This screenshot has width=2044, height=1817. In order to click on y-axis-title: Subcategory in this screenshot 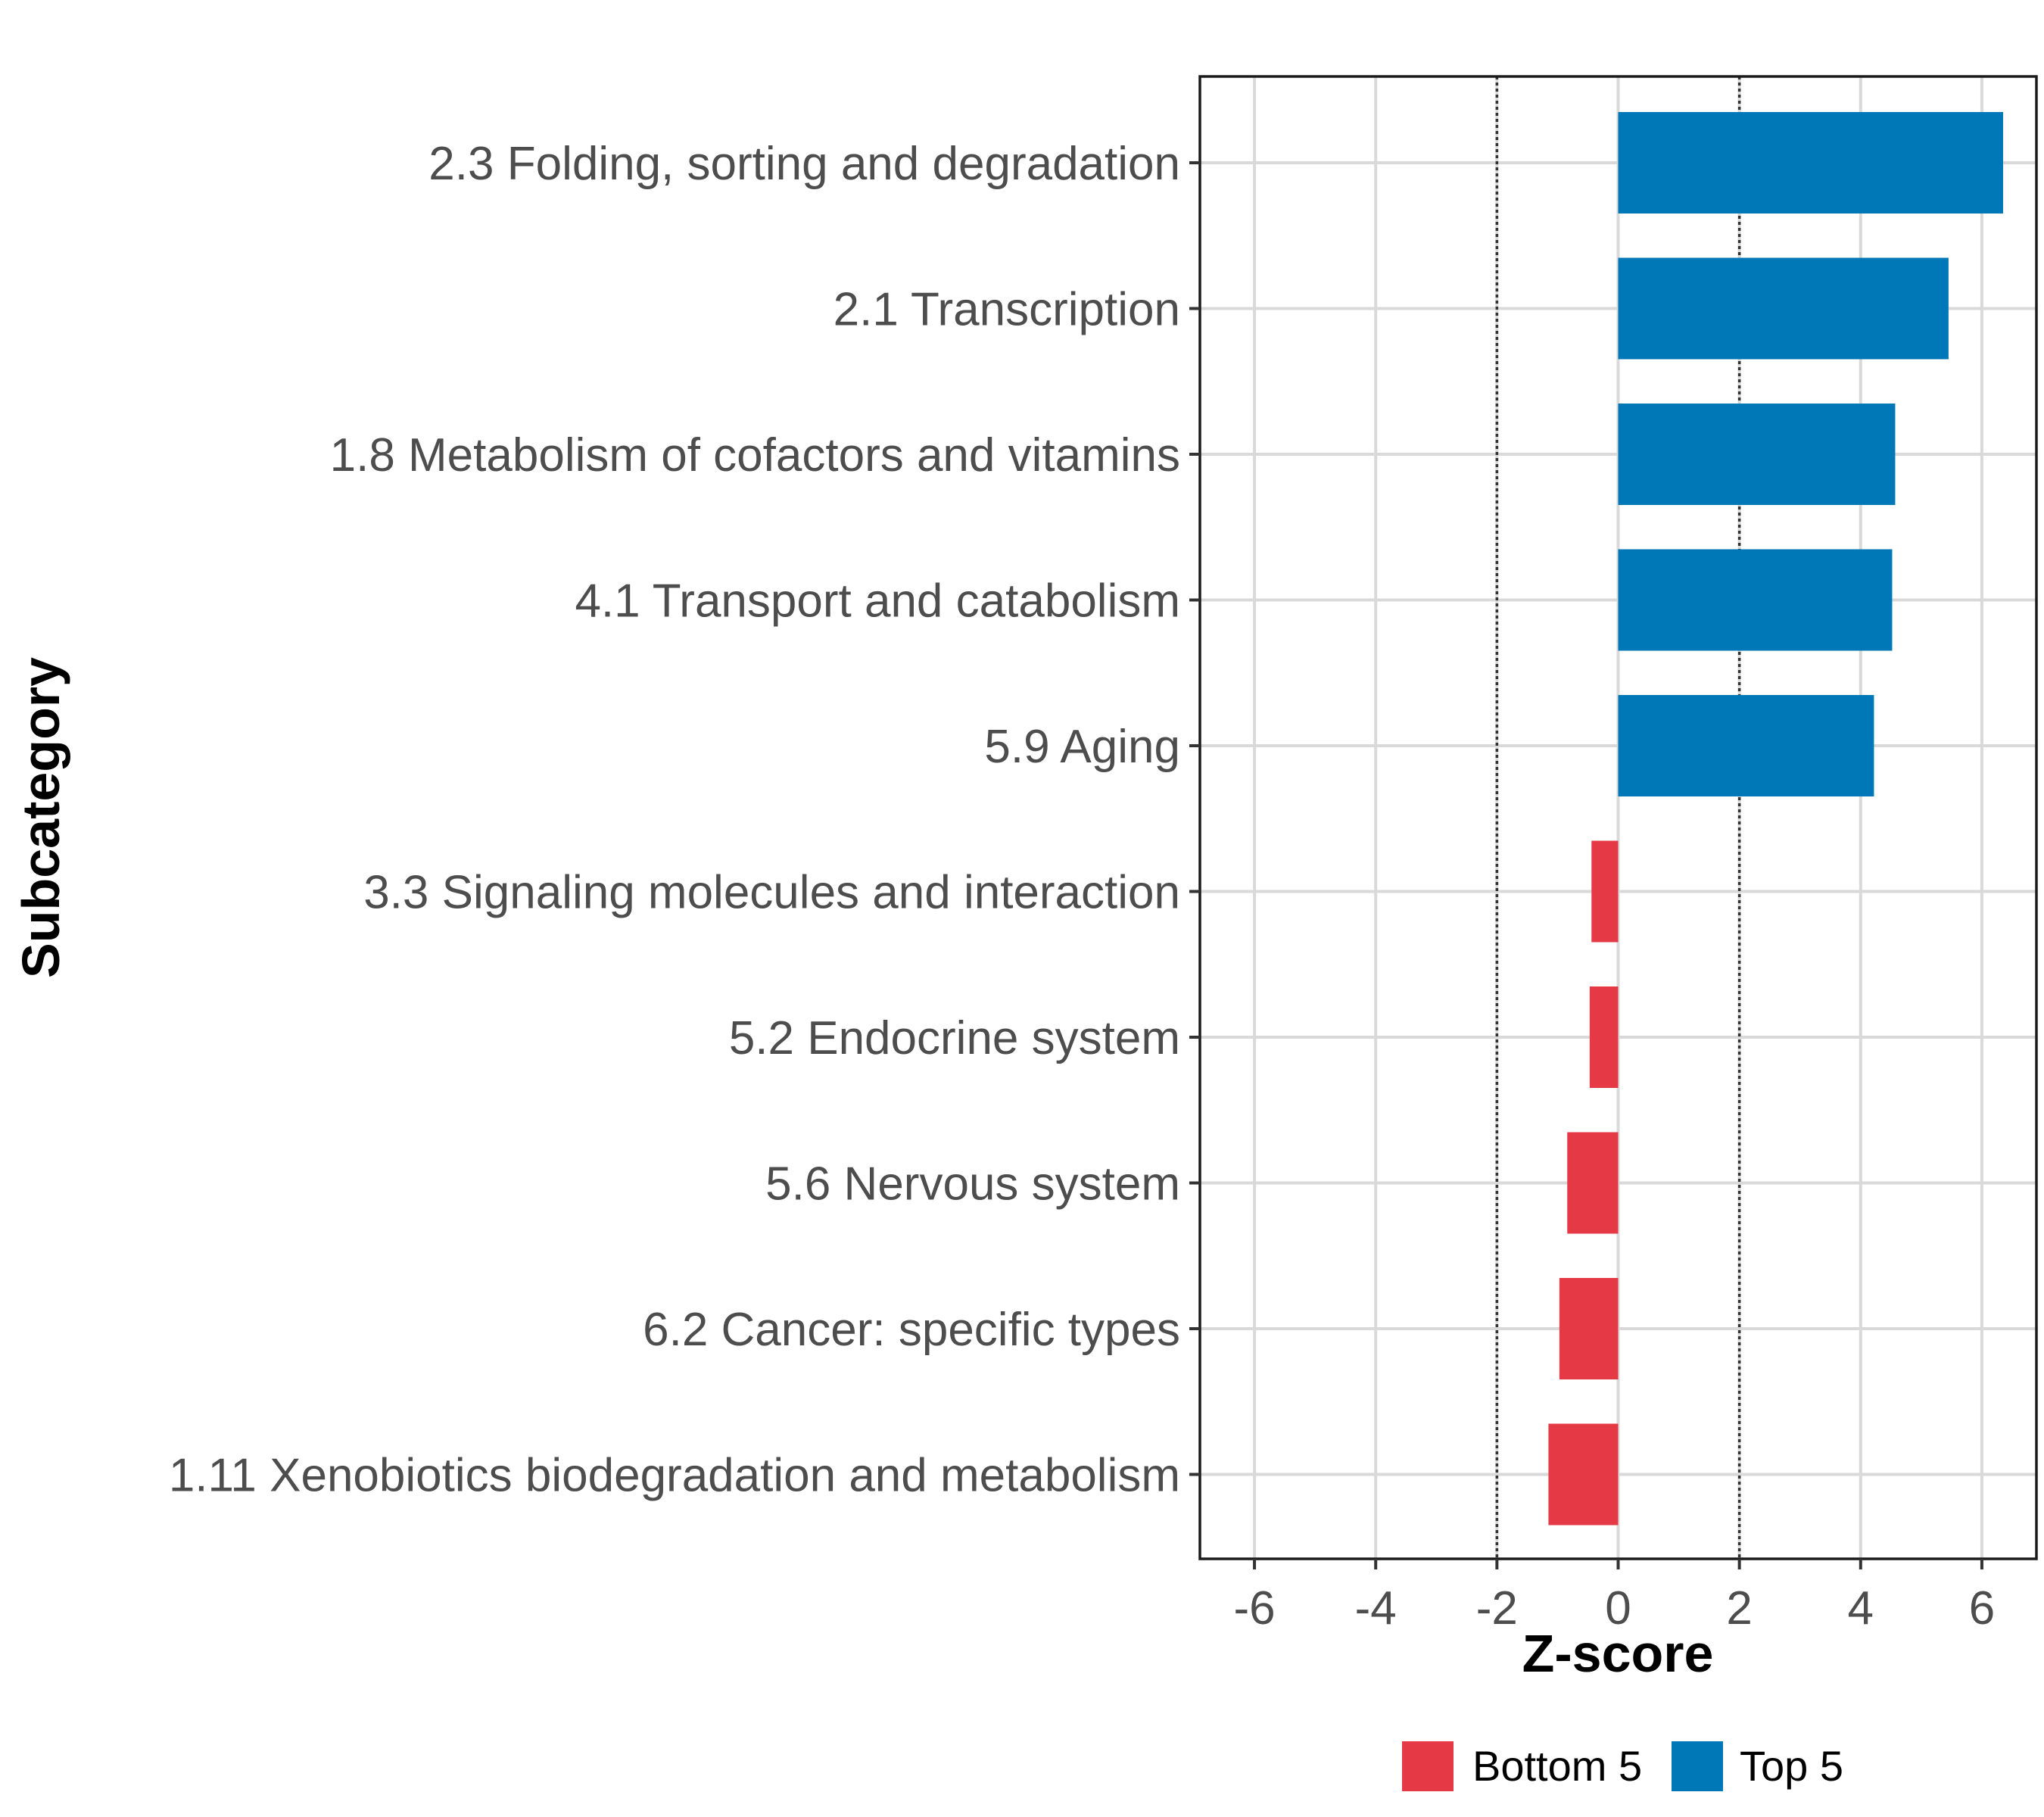, I will do `click(40, 818)`.